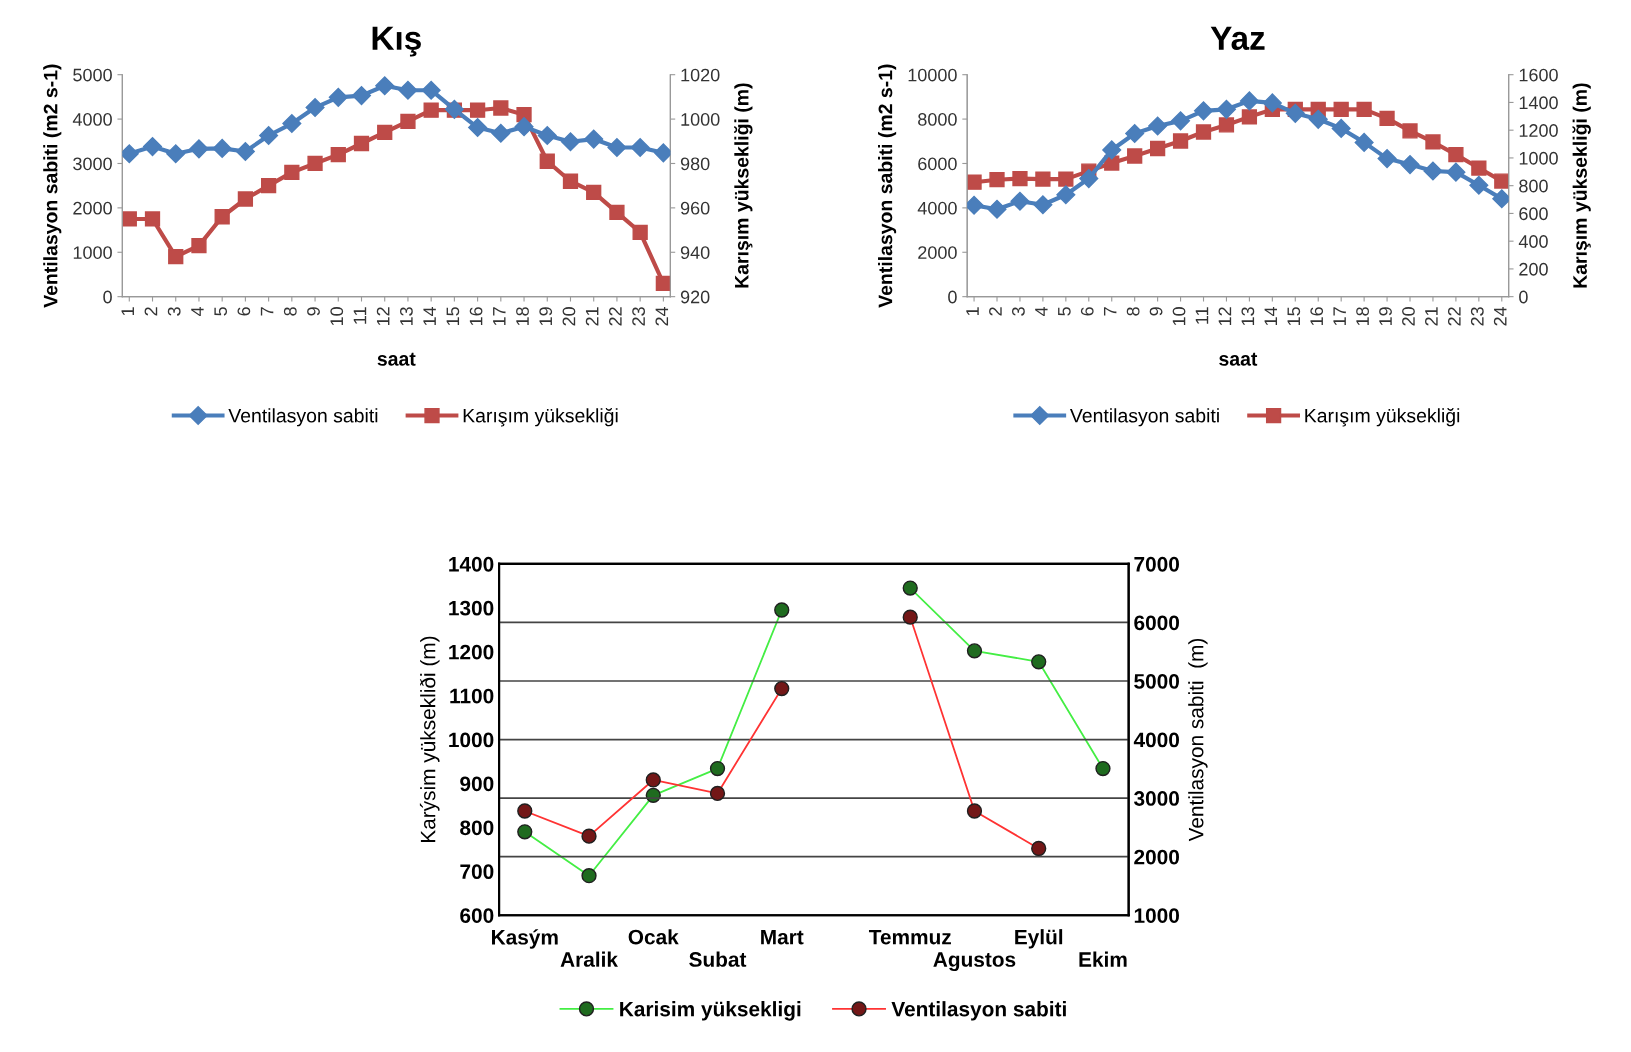  What do you see at coordinates (313, 311) in the screenshot?
I see `x-tick-label: 9` at bounding box center [313, 311].